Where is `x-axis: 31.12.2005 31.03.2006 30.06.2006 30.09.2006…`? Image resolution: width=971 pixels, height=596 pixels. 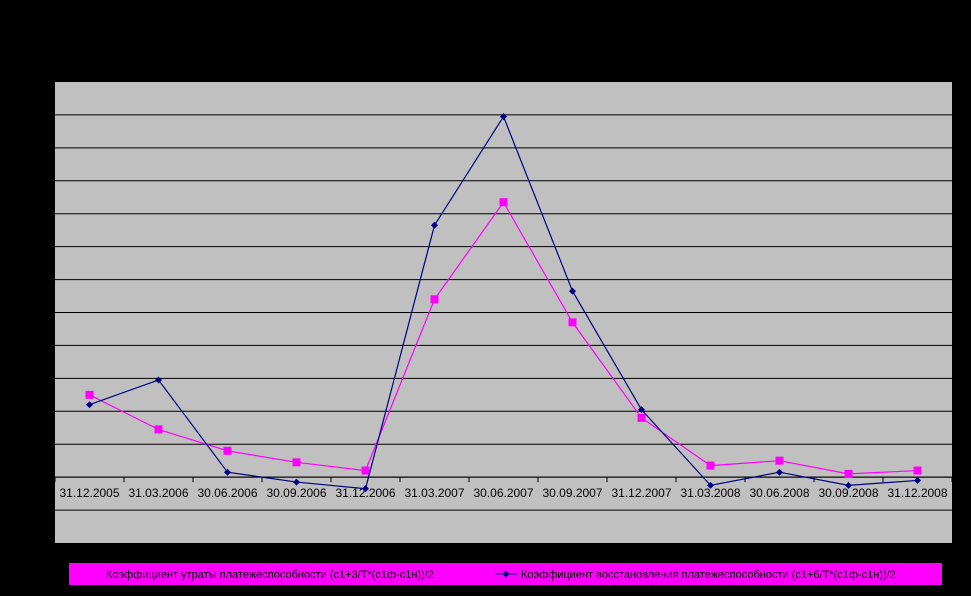
x-axis: 31.12.2005 31.03.2006 30.06.2006 30.09.2006… is located at coordinates (503, 488).